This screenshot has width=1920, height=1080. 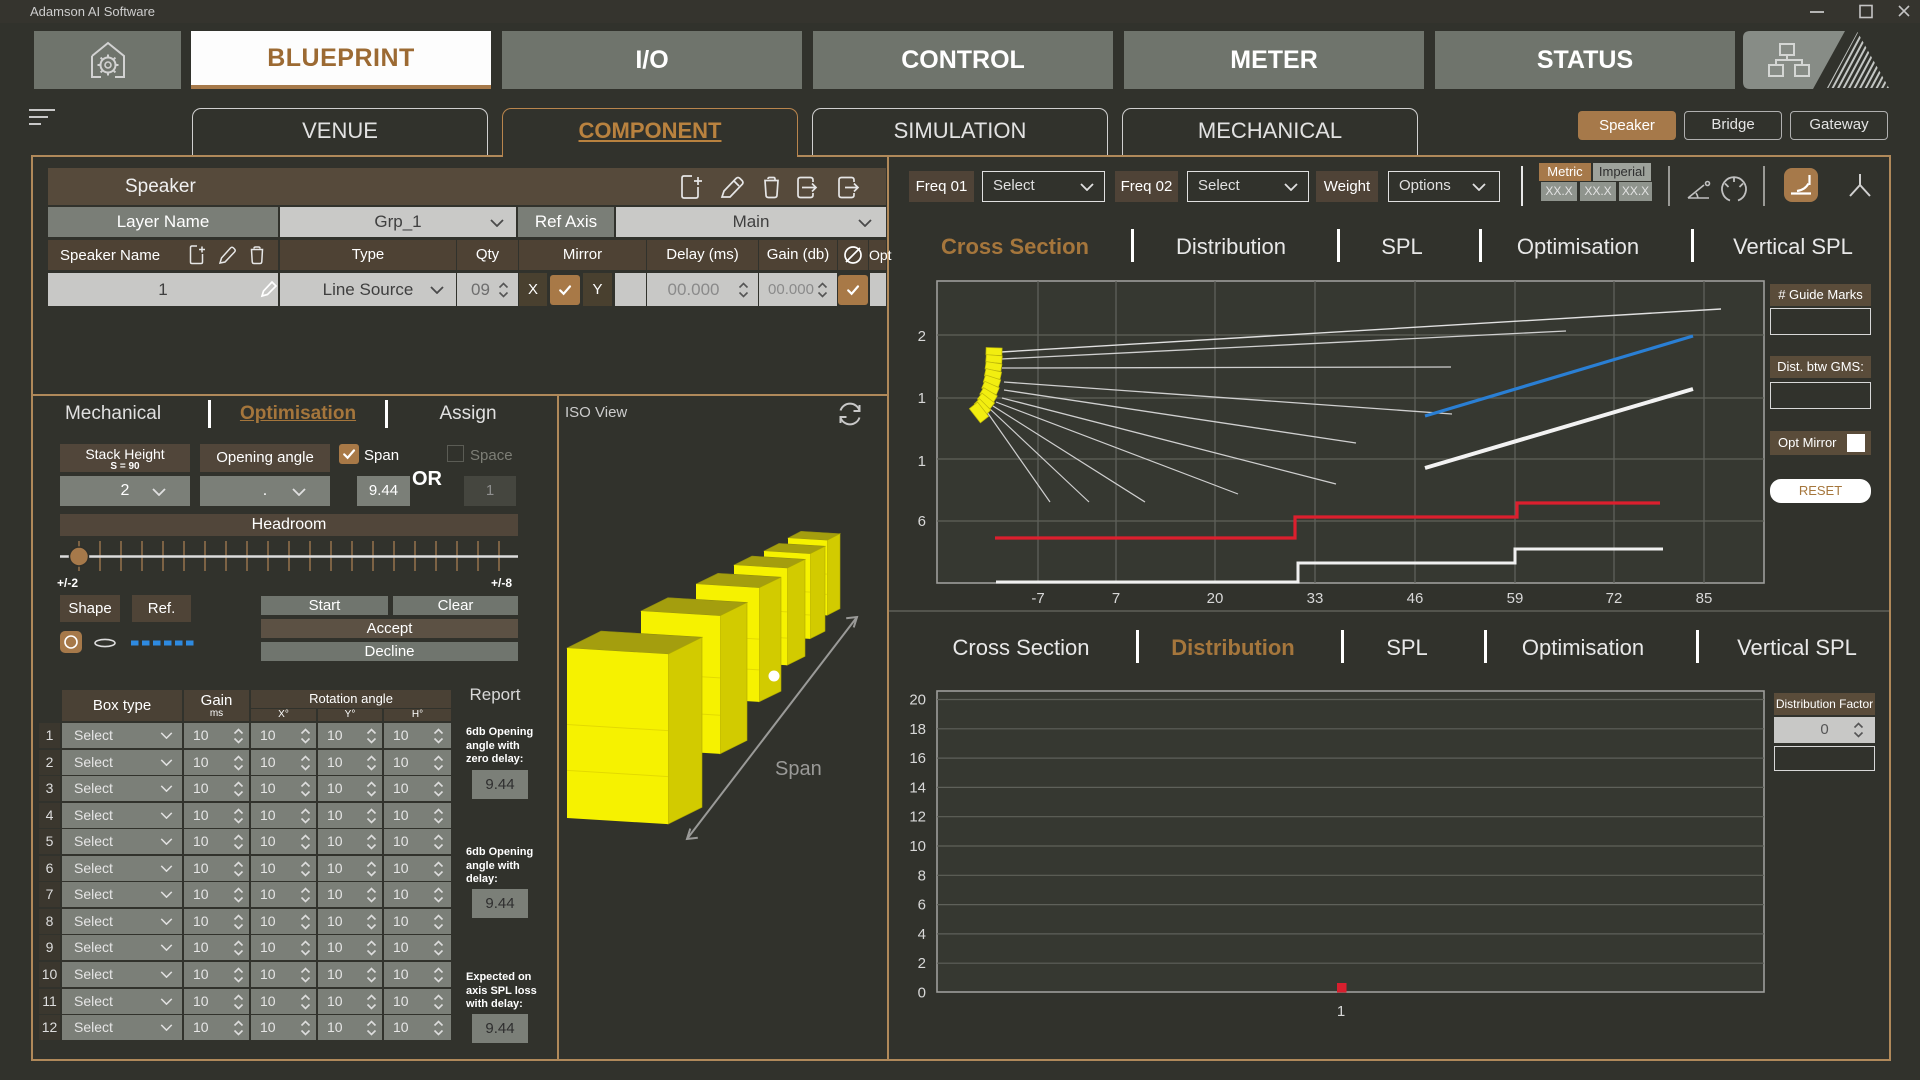 I want to click on svg-text: 8, so click(x=922, y=875).